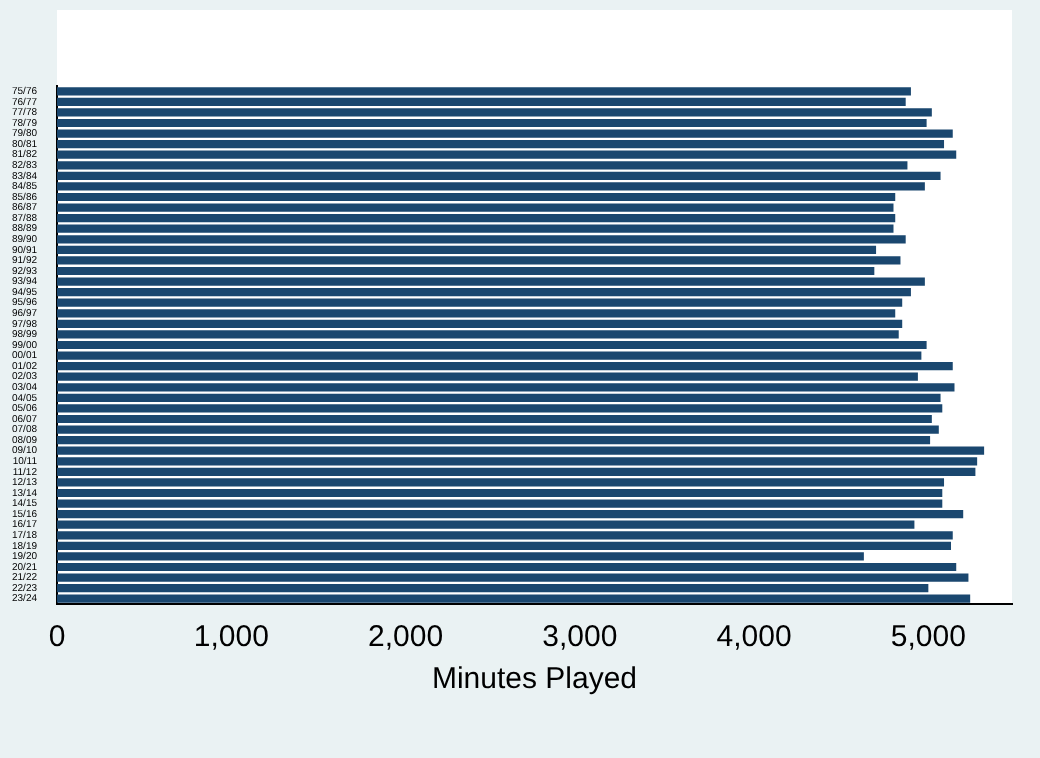 The width and height of the screenshot is (1040, 758). What do you see at coordinates (580, 637) in the screenshot?
I see `x-tick-label: 3,000` at bounding box center [580, 637].